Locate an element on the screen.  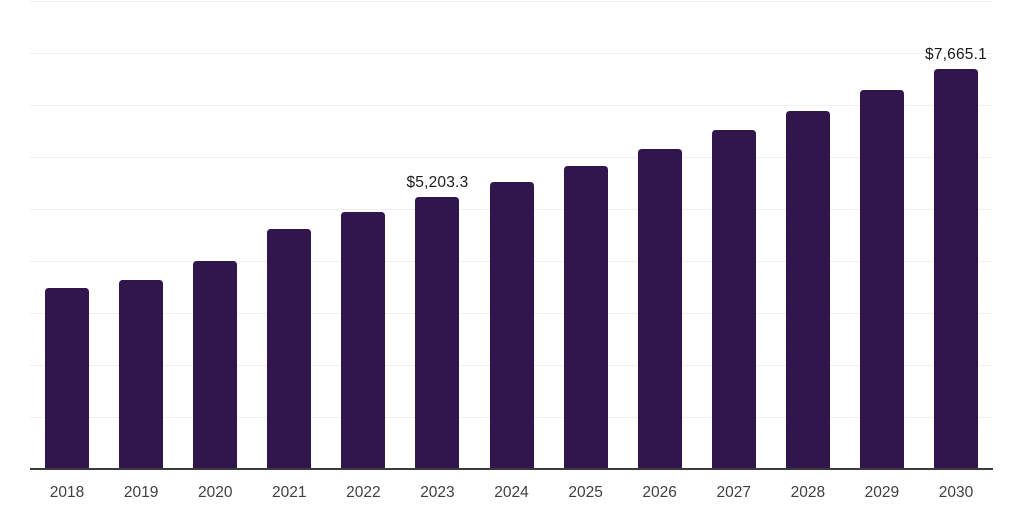
x-tick-label-2029: 2029 is located at coordinates (882, 492).